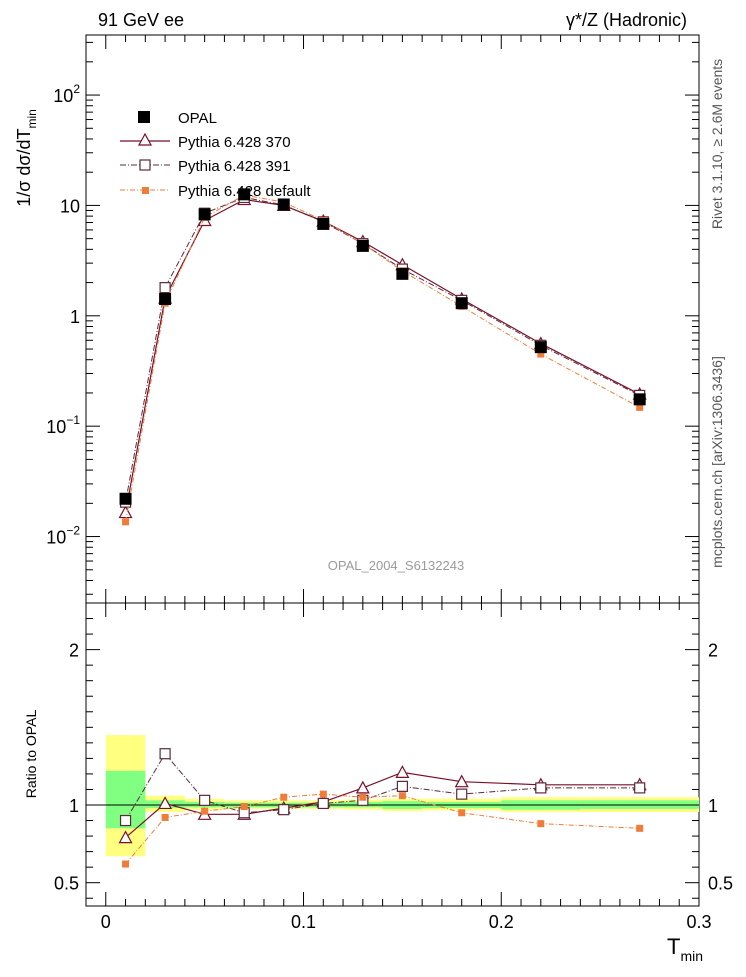 Image resolution: width=746 pixels, height=977 pixels. I want to click on ratio-ytick-label-left: 0.5, so click(66, 884).